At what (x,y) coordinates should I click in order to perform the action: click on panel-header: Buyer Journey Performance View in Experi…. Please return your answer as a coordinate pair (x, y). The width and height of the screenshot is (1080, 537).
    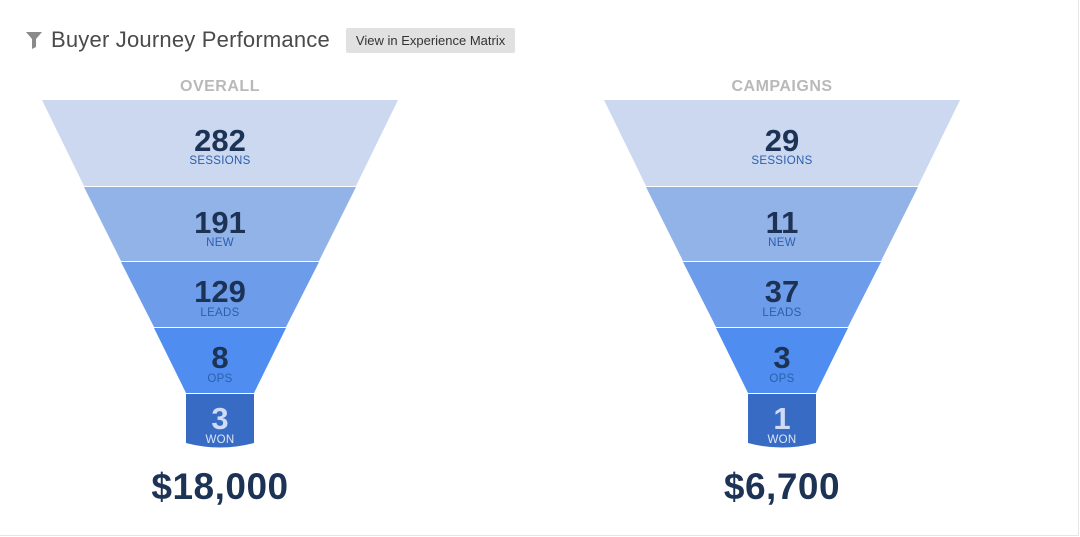
    Looking at the image, I should click on (271, 40).